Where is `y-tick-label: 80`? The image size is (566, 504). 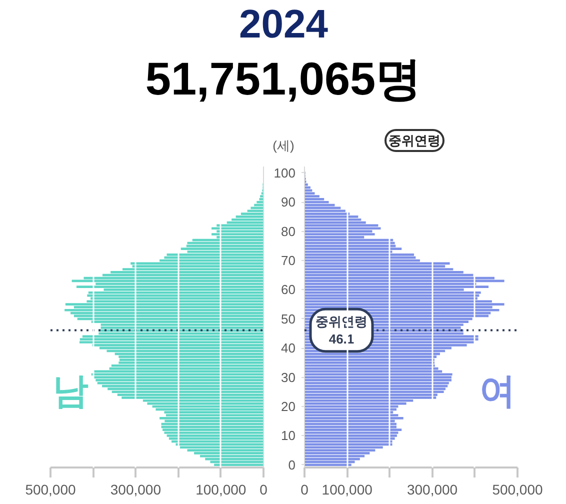
y-tick-label: 80 is located at coordinates (288, 231).